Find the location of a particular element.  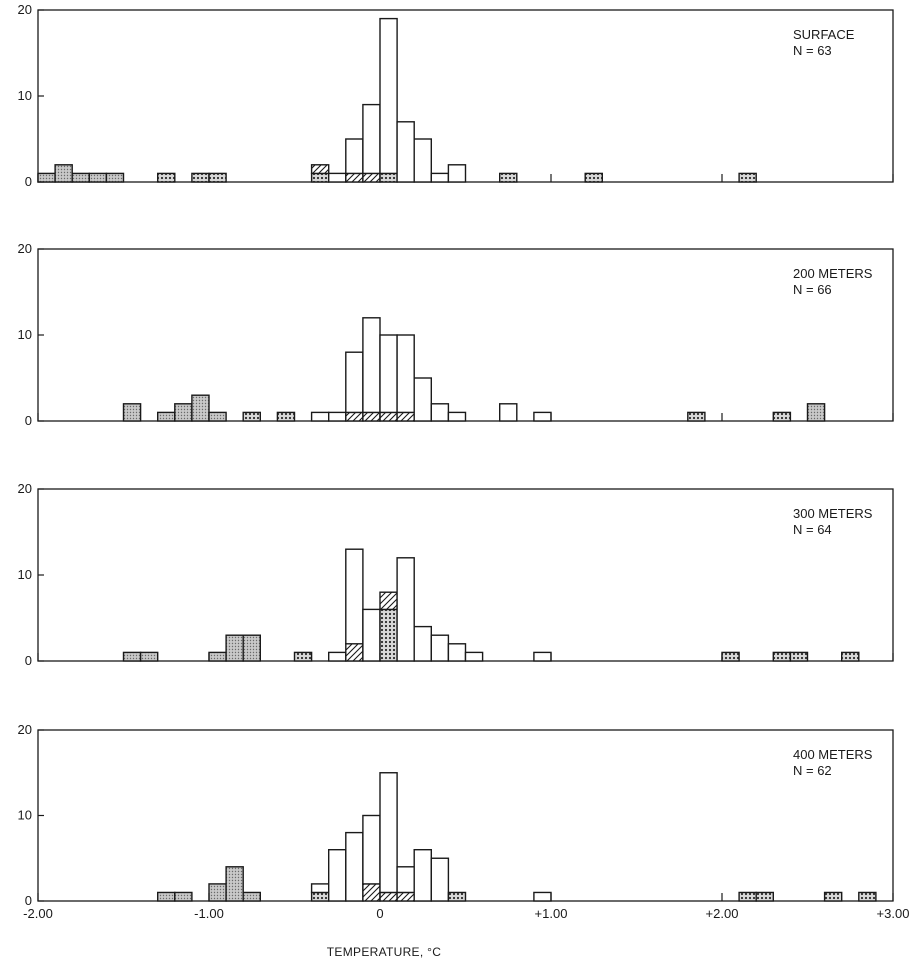

panel-n-label: N = 62 is located at coordinates (812, 770).